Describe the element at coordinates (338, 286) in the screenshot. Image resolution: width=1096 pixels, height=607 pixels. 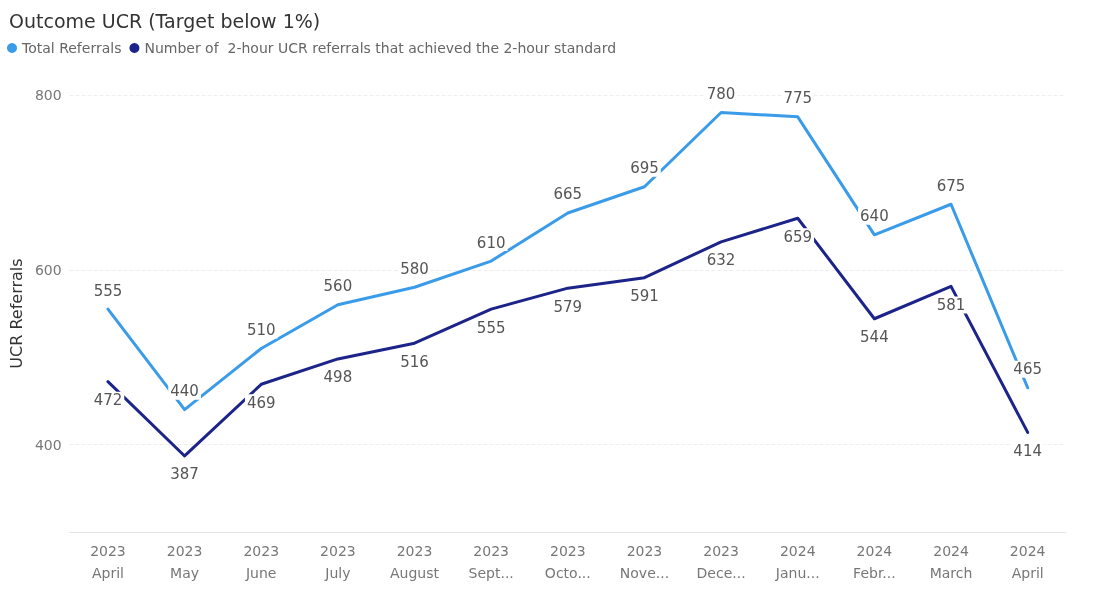
I see `data-label: 560` at that location.